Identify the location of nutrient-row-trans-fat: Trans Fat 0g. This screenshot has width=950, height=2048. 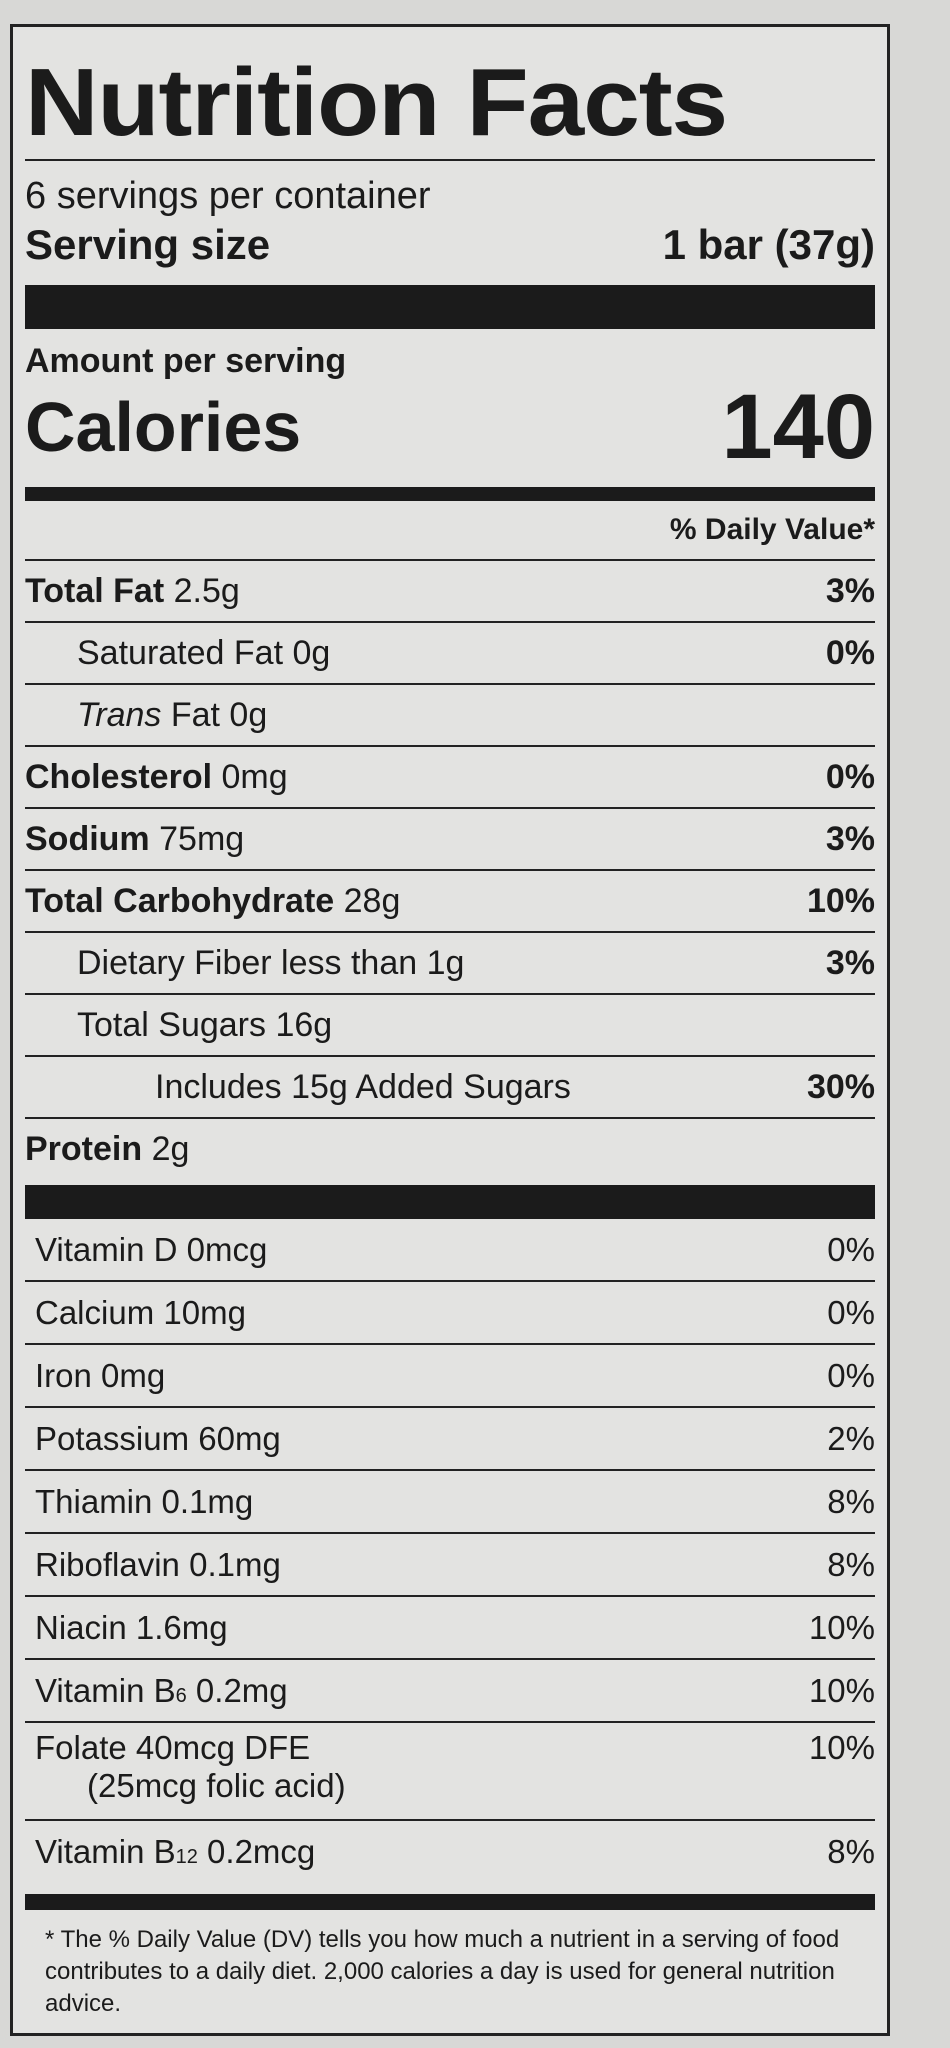
(450, 716).